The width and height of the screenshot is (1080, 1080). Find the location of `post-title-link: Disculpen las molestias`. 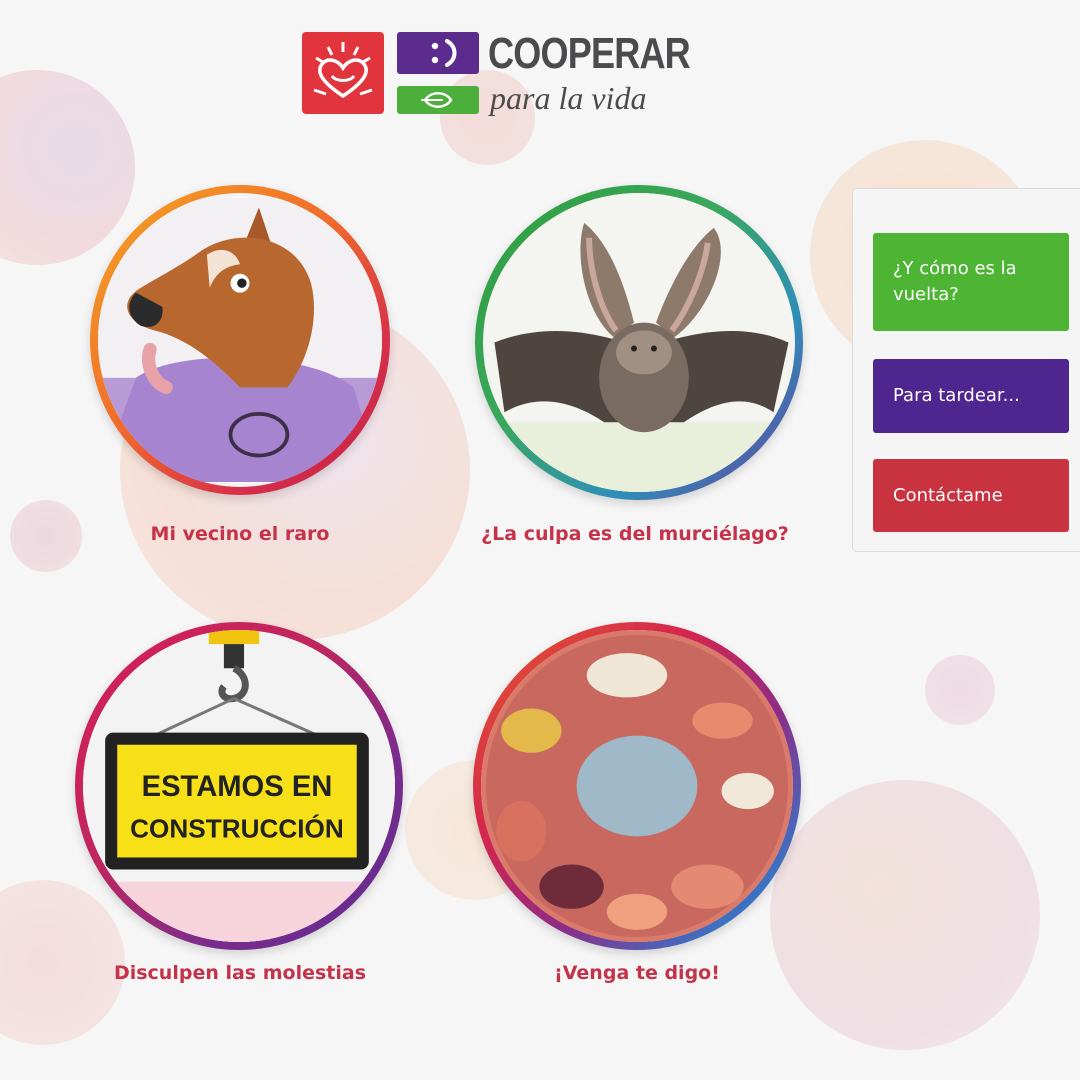

post-title-link: Disculpen las molestias is located at coordinates (240, 973).